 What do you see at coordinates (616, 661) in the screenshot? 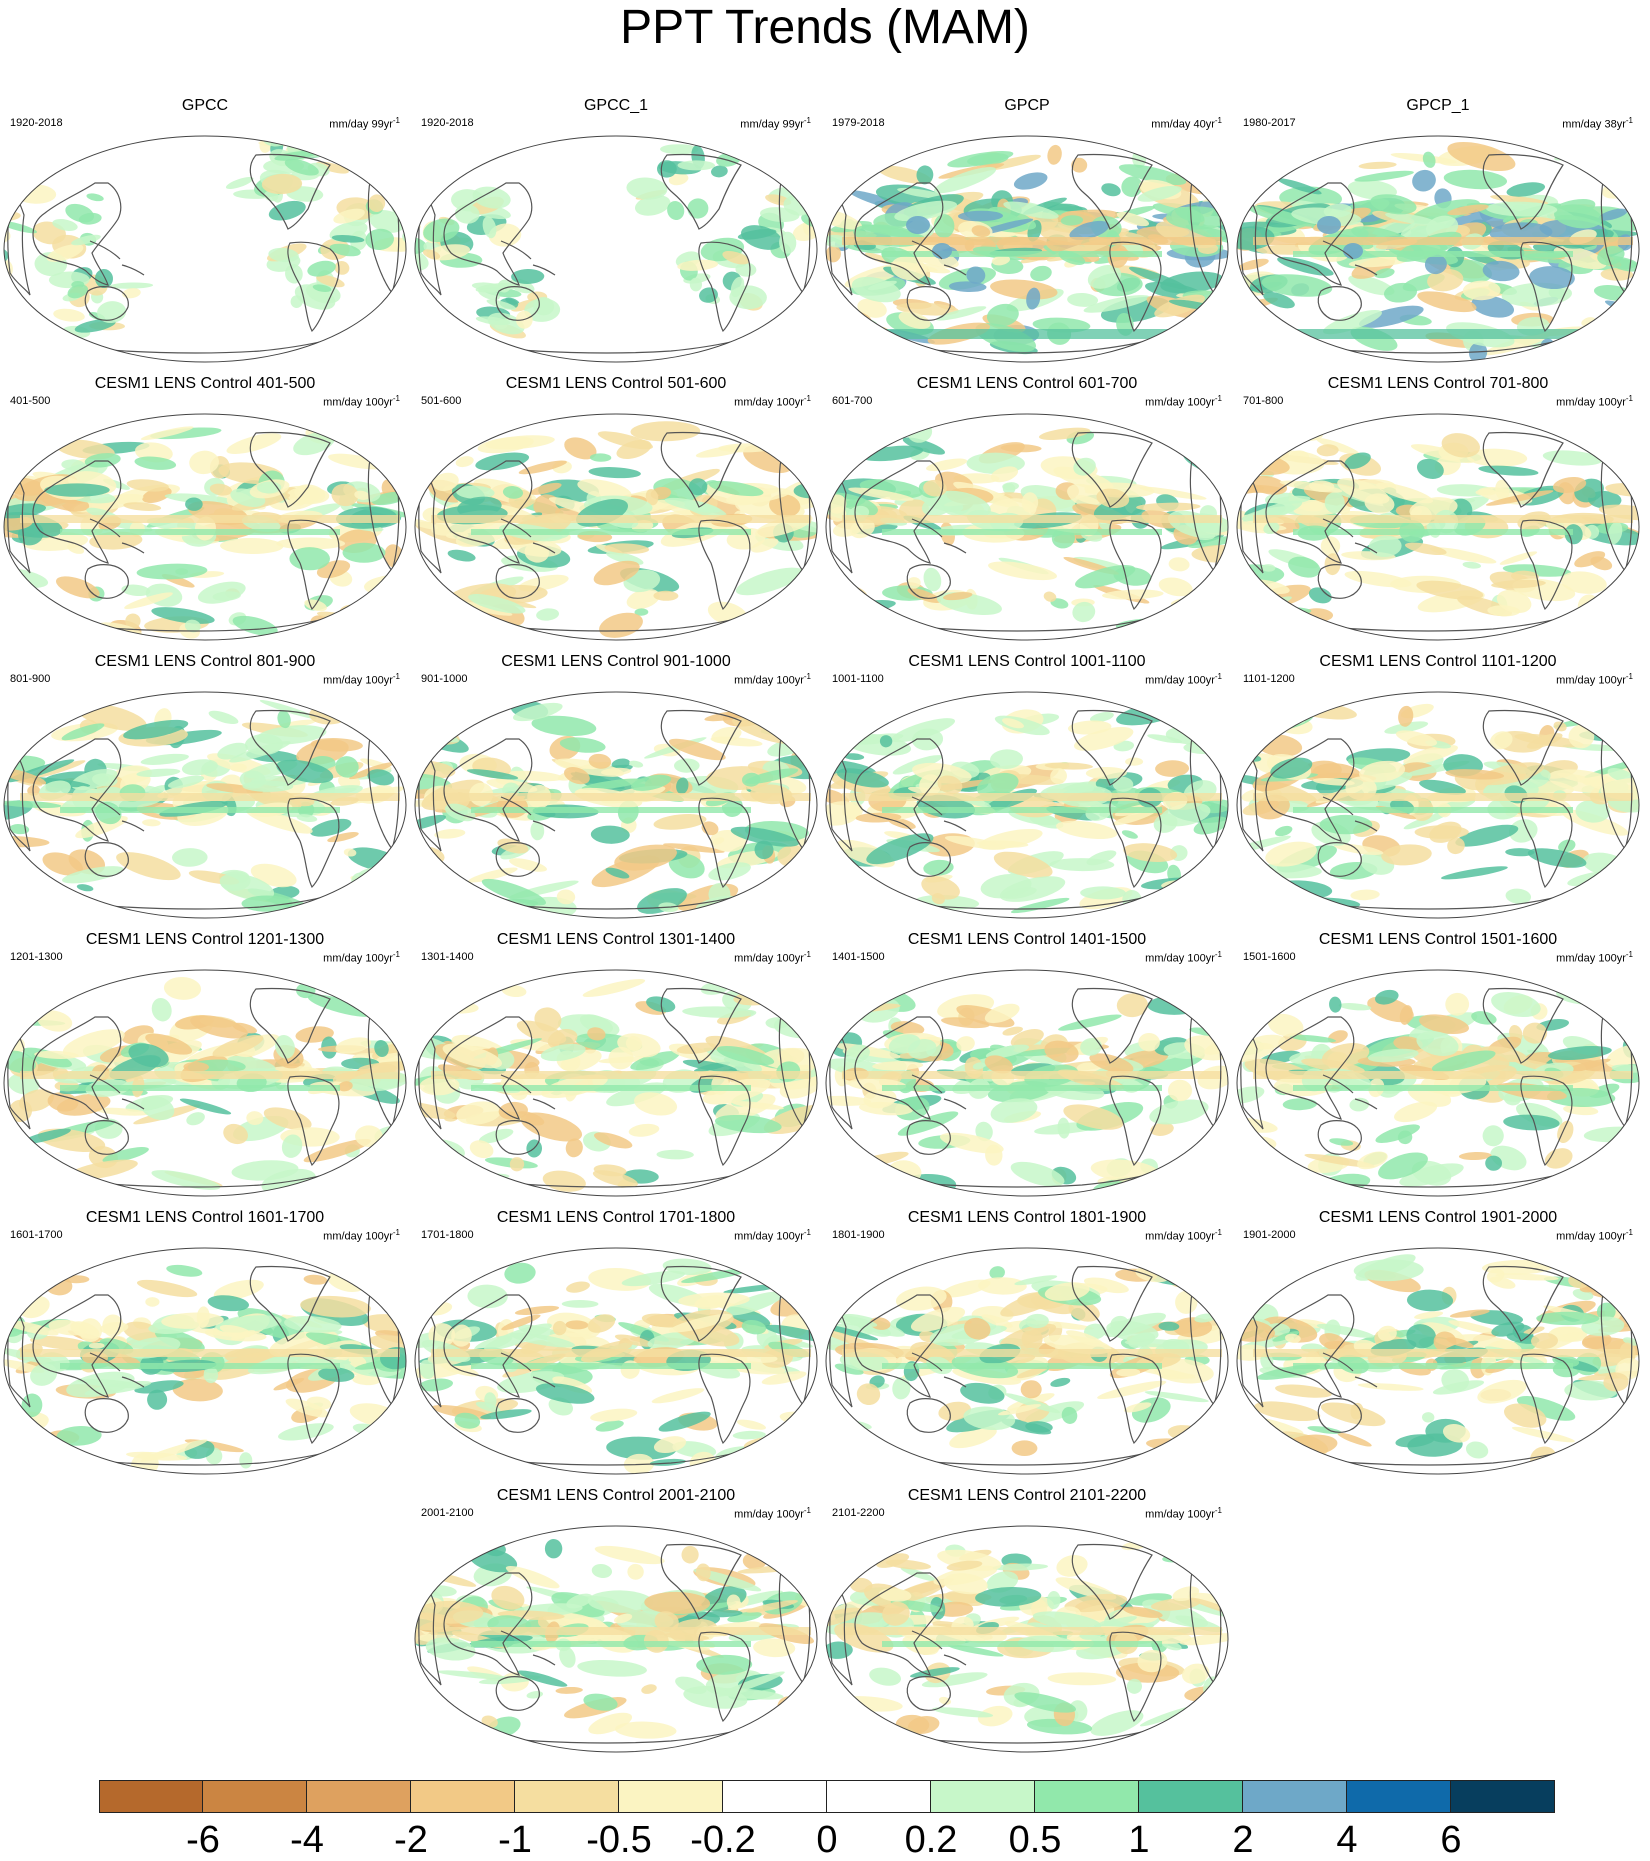
I see `panel-title: CESM1 LENS Control 901-1000` at bounding box center [616, 661].